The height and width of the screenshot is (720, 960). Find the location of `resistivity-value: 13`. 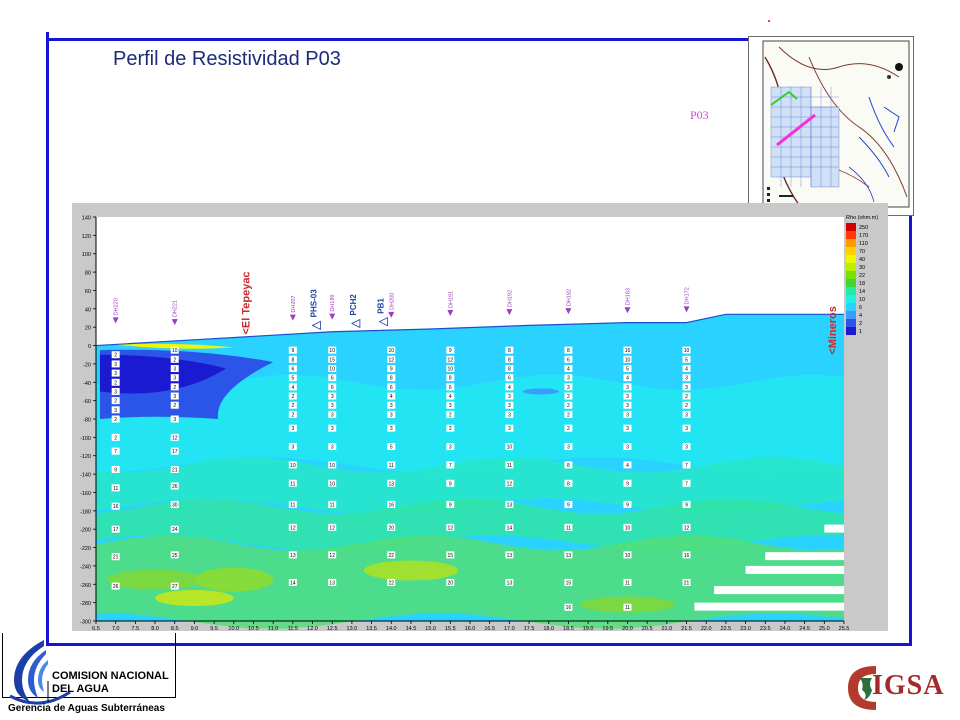

resistivity-value: 13 is located at coordinates (569, 556).